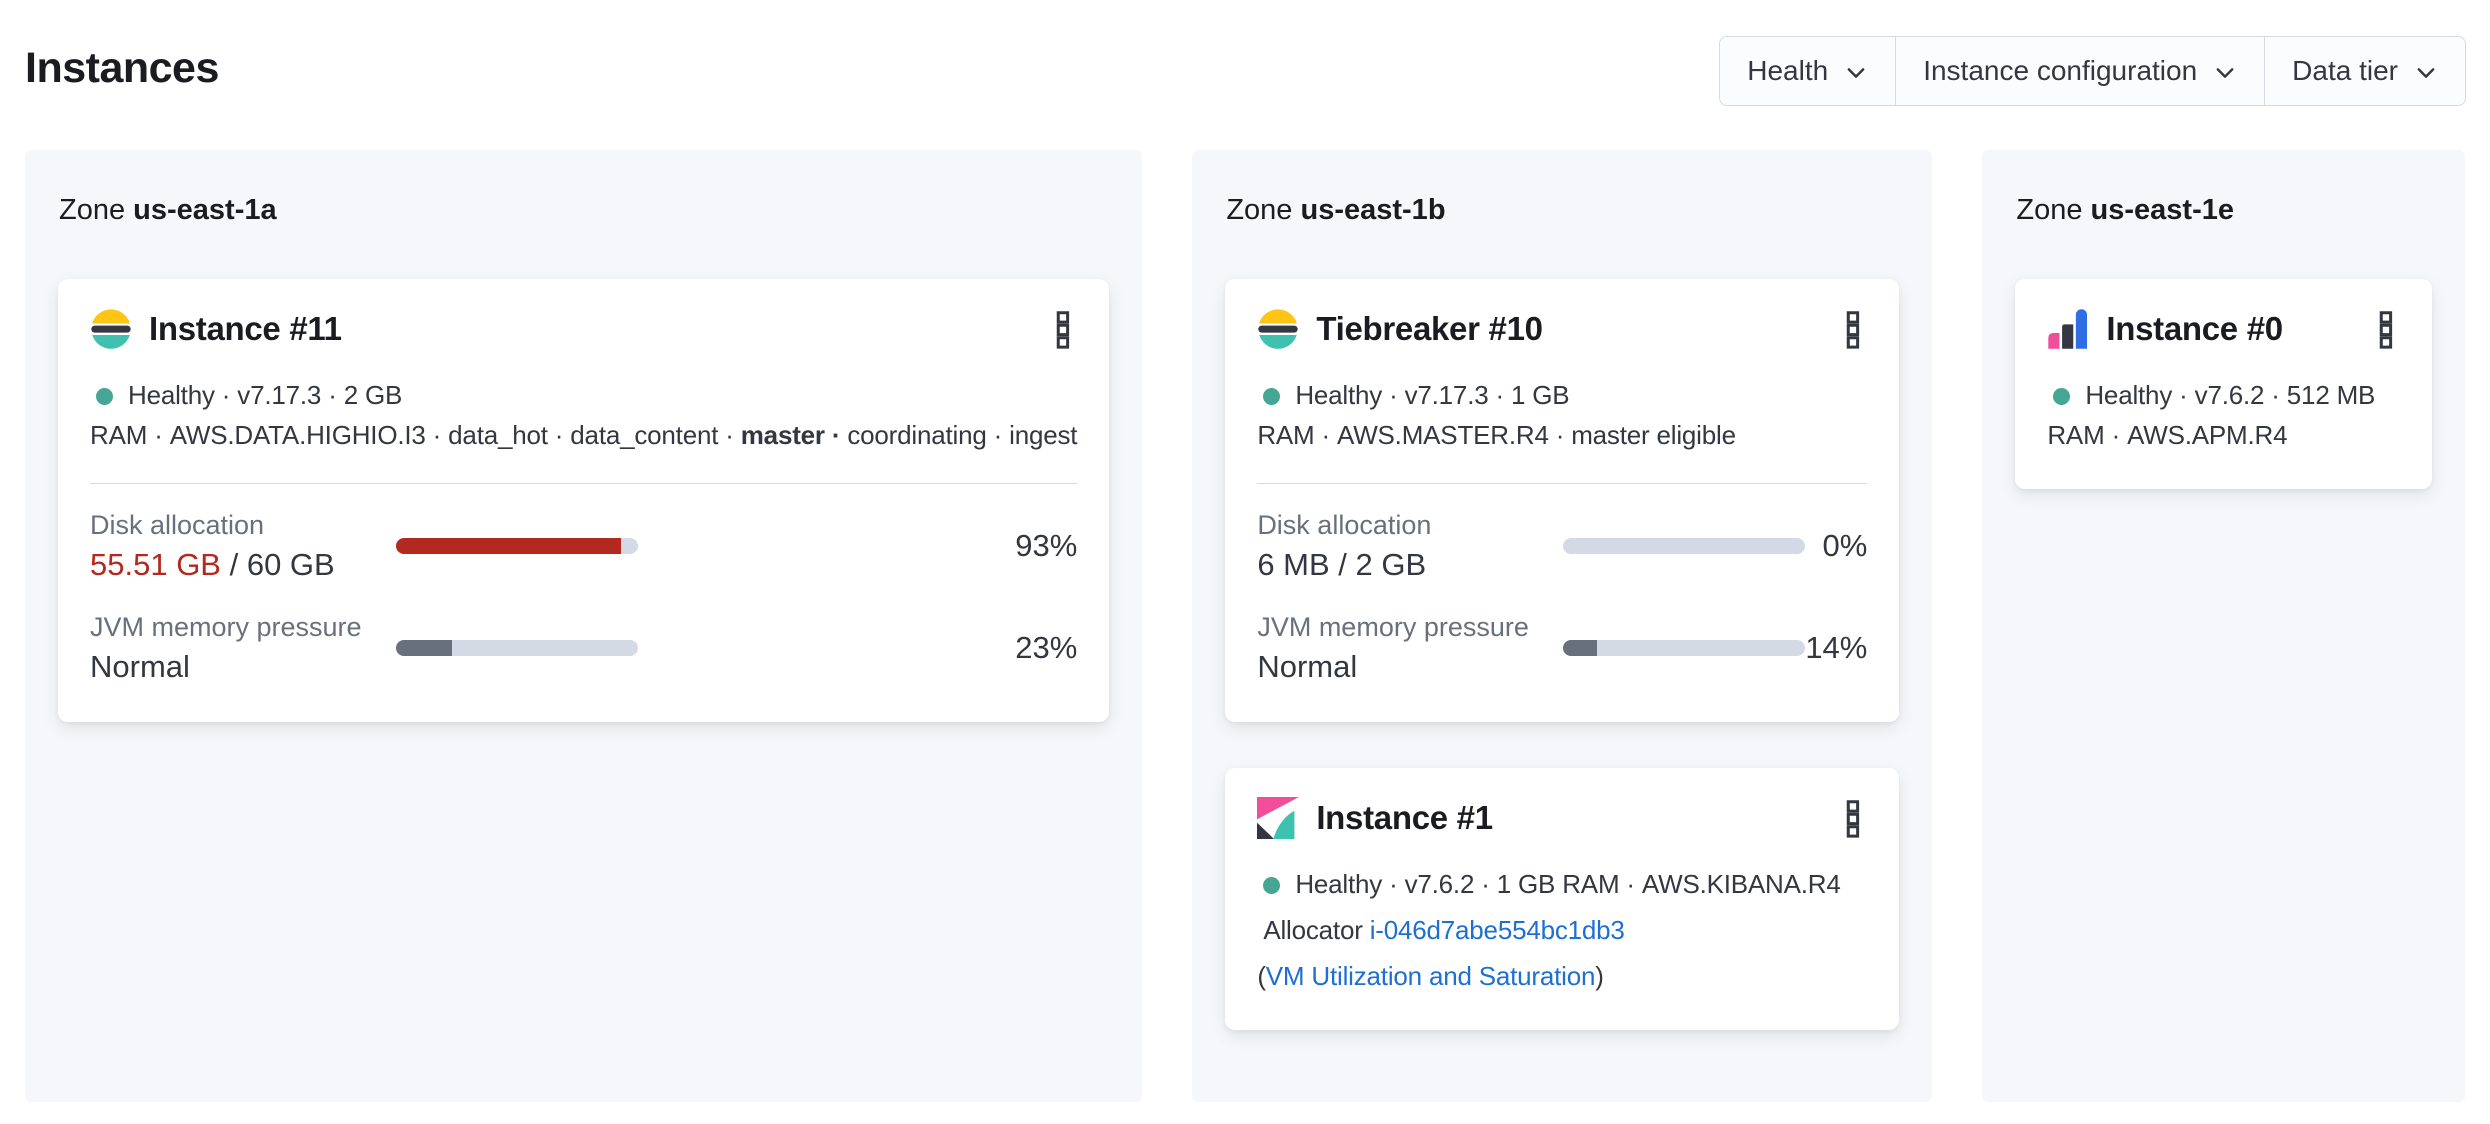 The height and width of the screenshot is (1124, 2490). I want to click on filter-health-label: Health, so click(1788, 70).